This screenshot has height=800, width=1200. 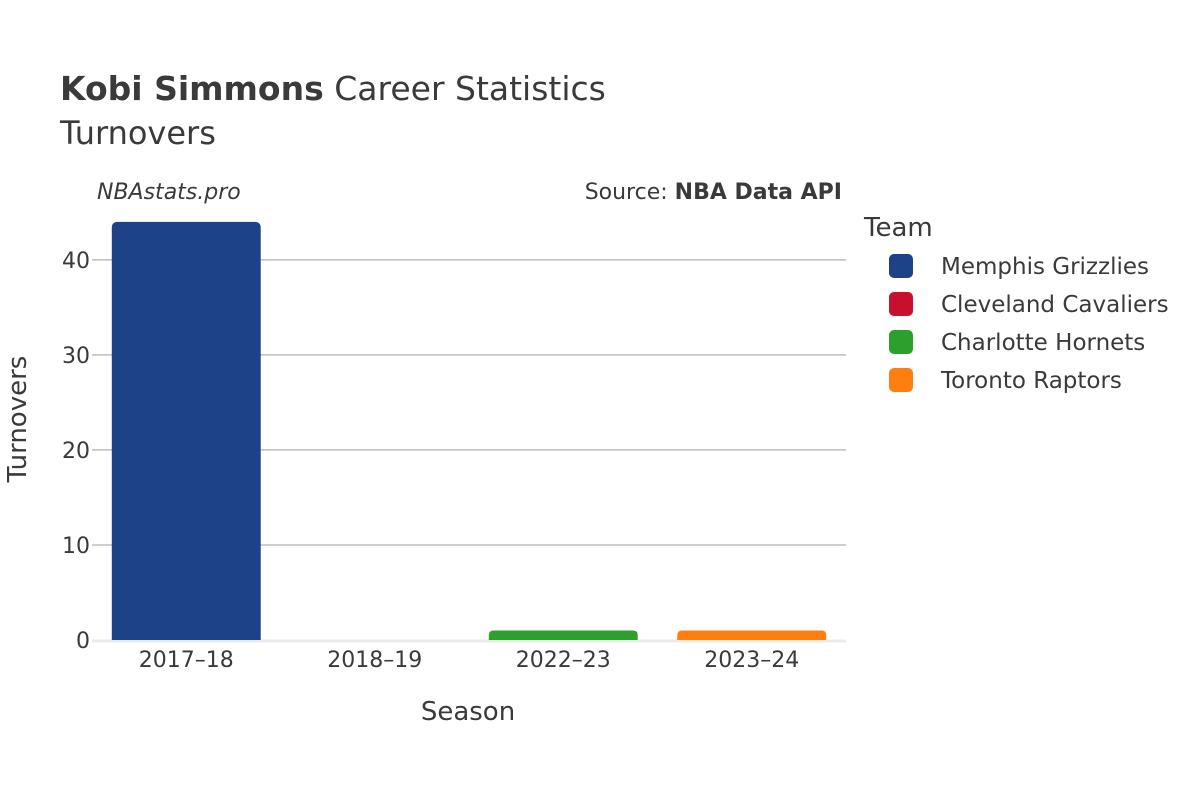 I want to click on legend-label: Cleveland Cavaliers, so click(x=1055, y=305).